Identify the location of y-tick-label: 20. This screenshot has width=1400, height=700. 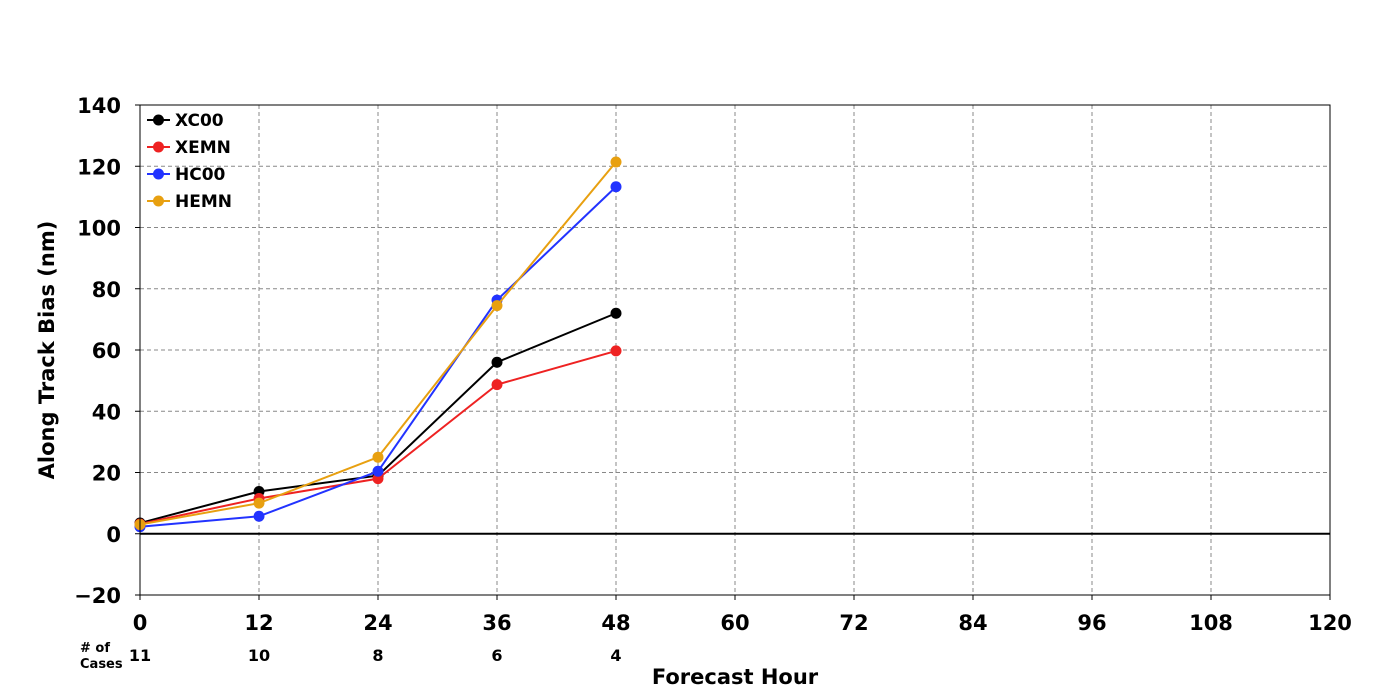
(106, 474).